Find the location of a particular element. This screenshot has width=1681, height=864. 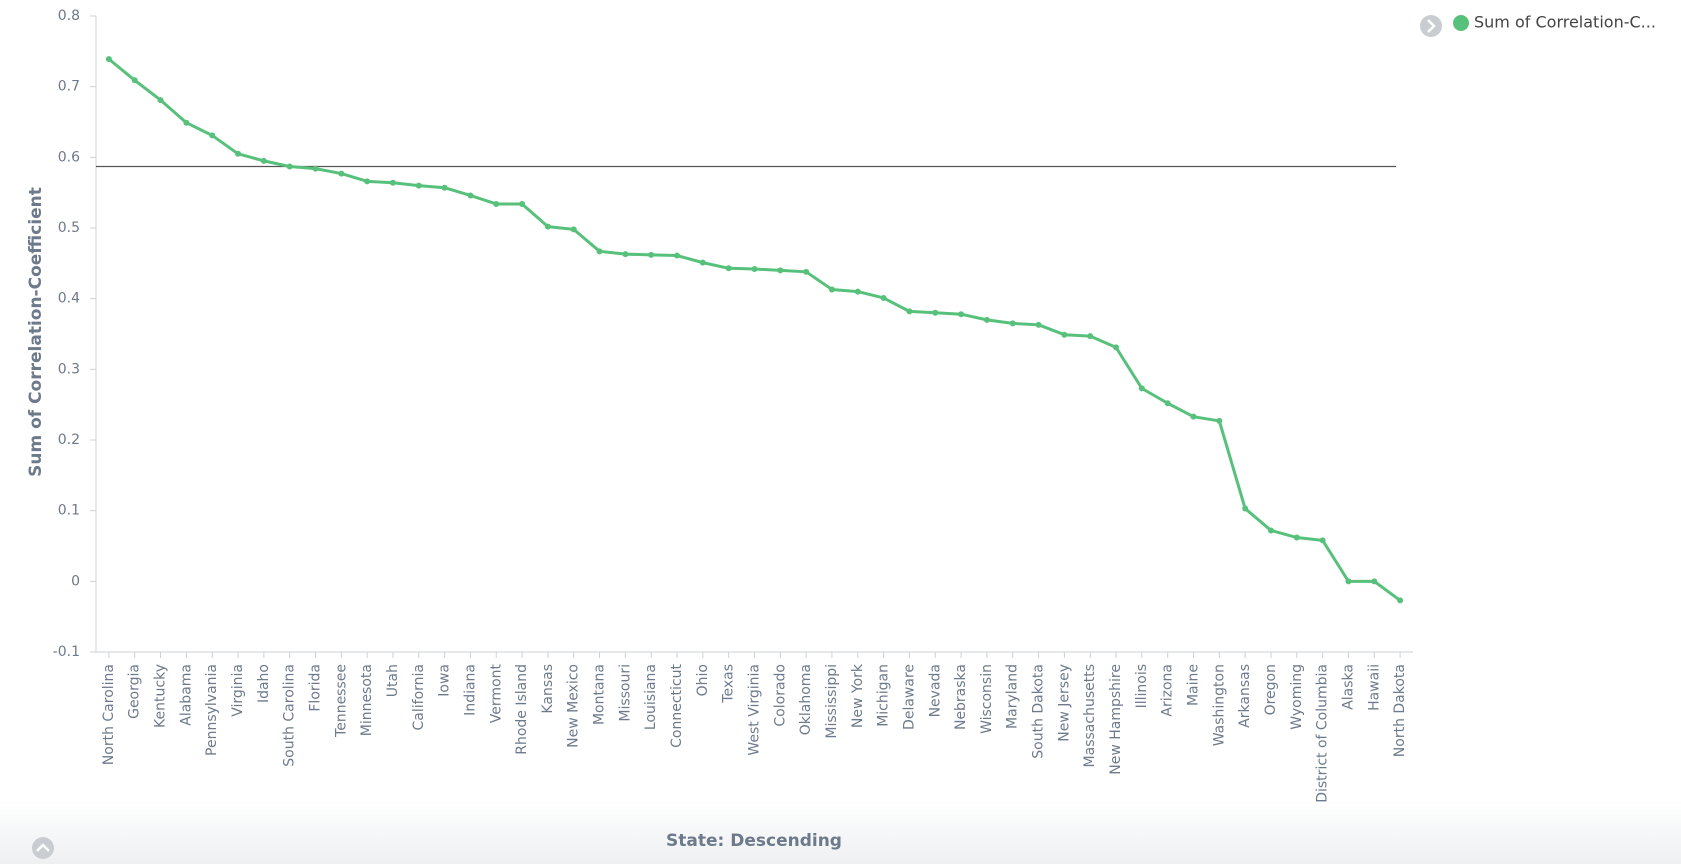

x-tick-label: Alaska is located at coordinates (1348, 687).